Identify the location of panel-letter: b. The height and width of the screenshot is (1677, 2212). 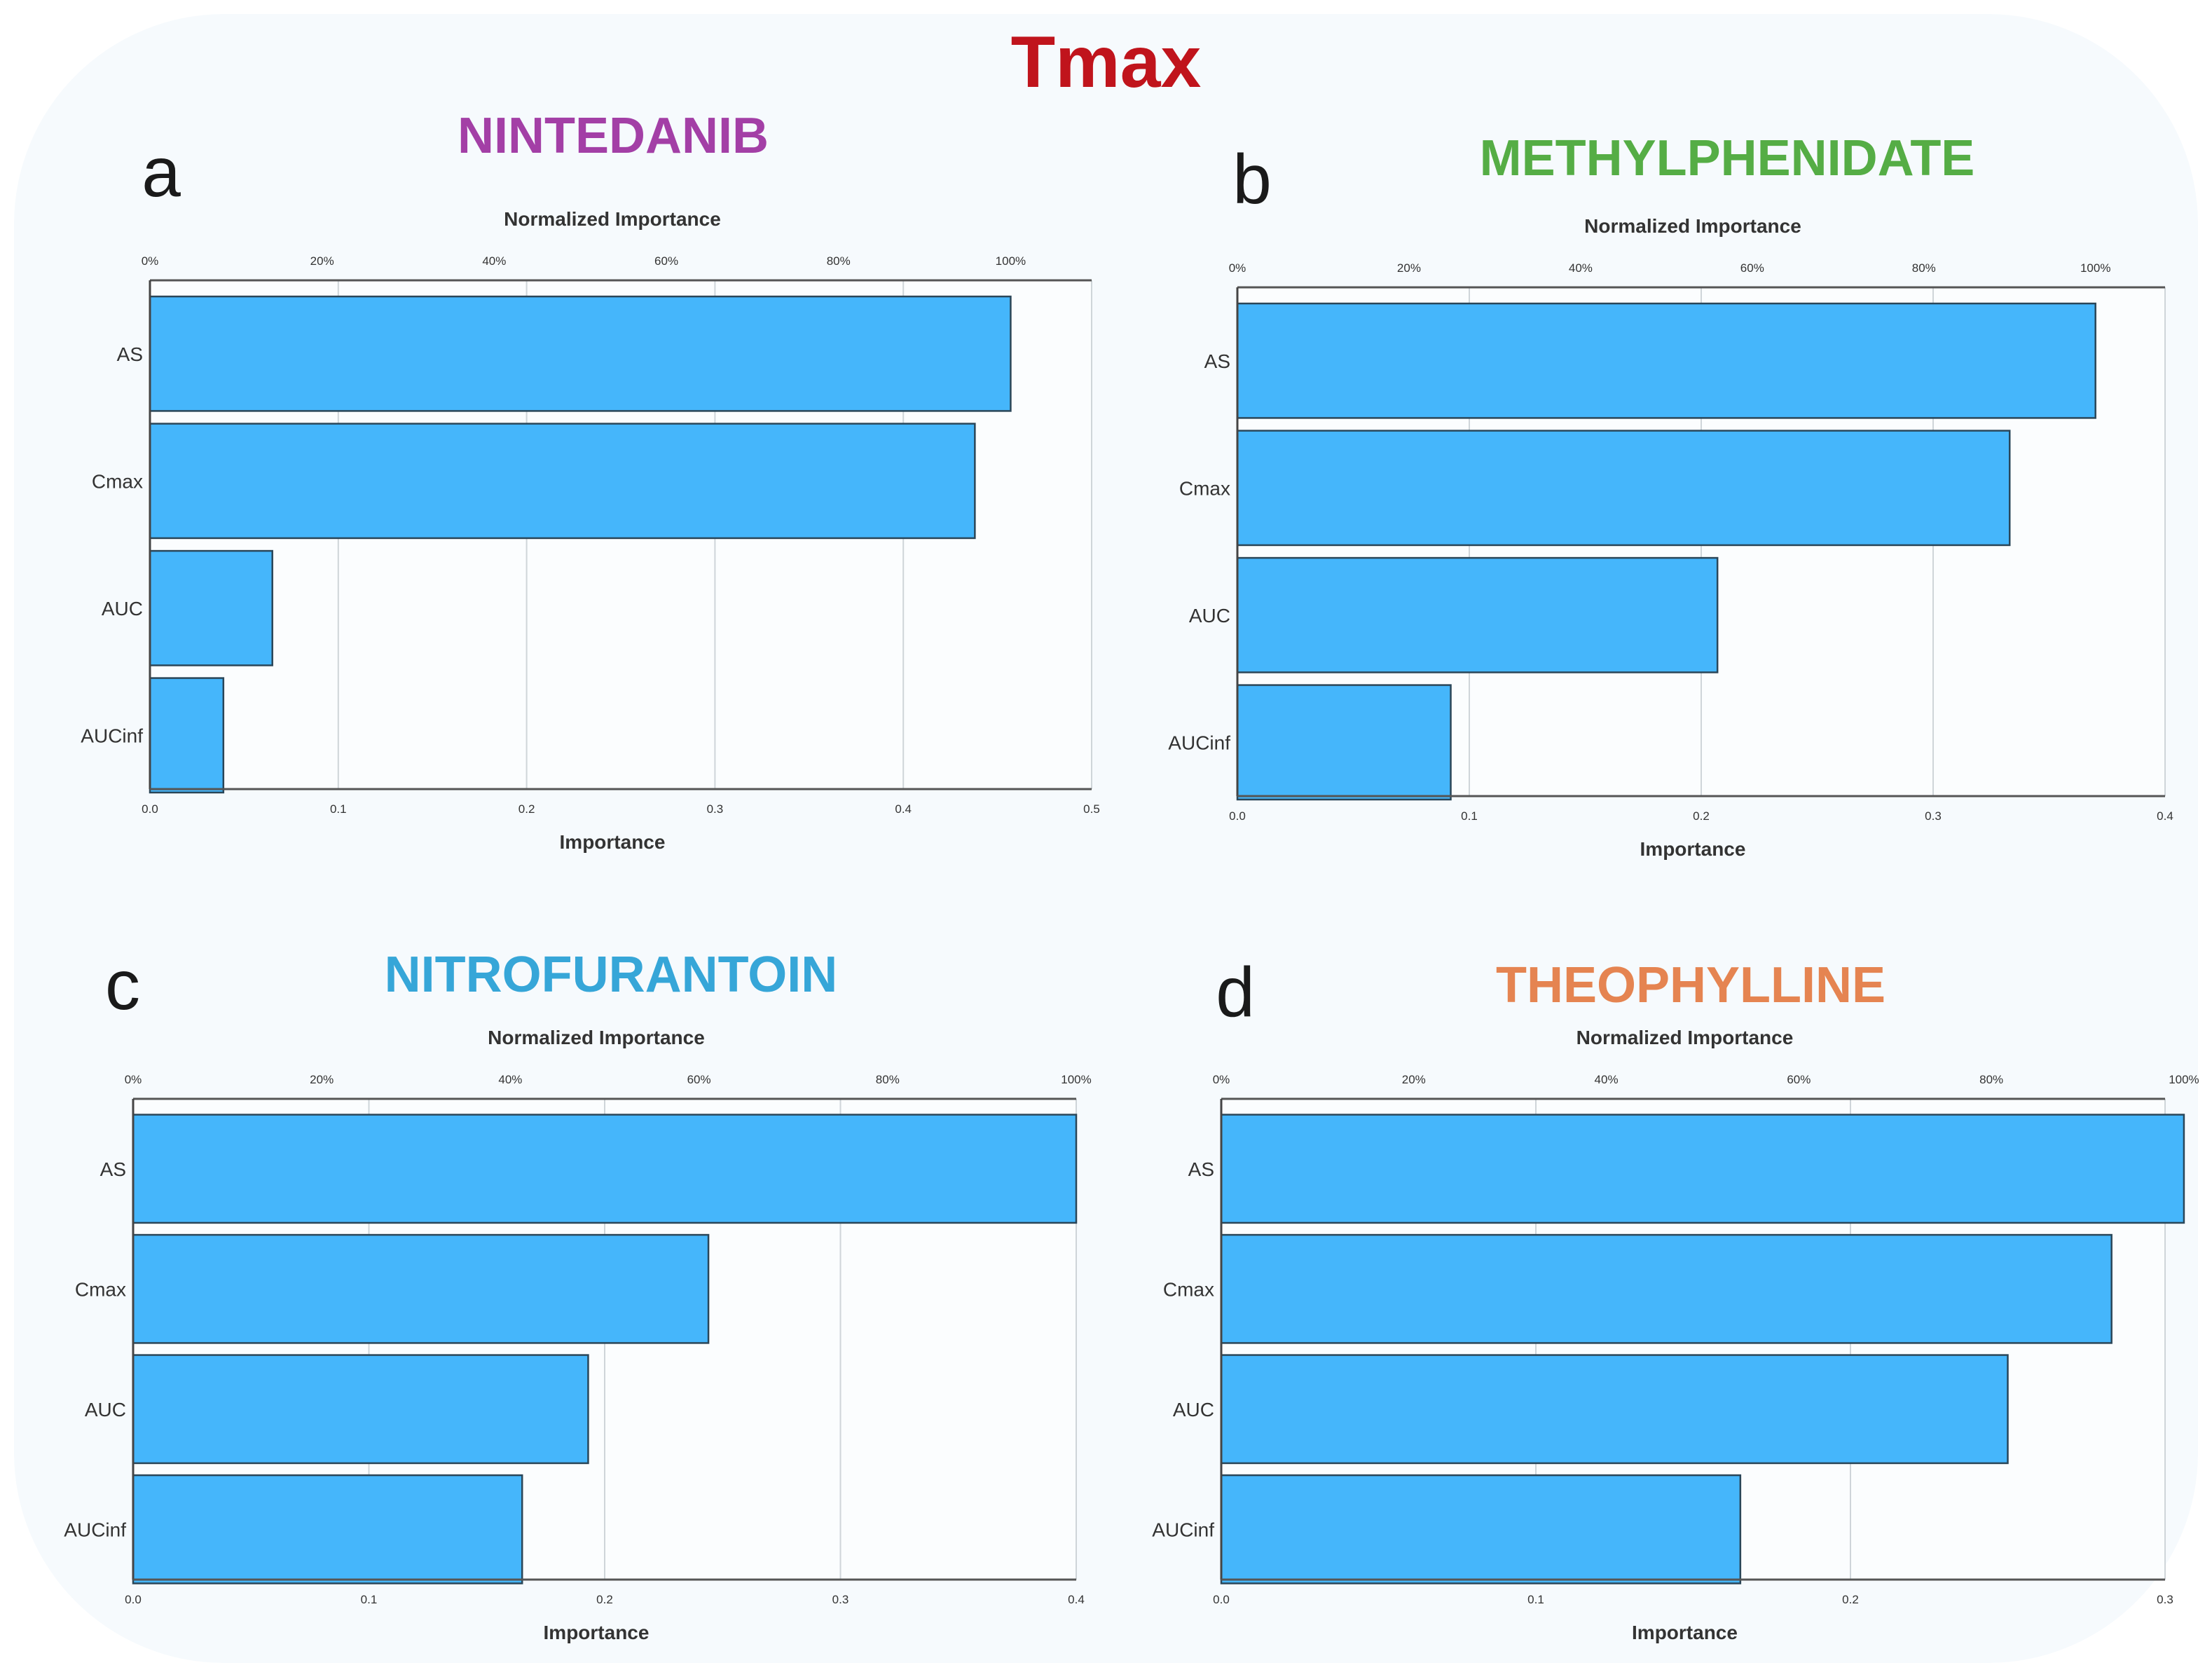
(1252, 179).